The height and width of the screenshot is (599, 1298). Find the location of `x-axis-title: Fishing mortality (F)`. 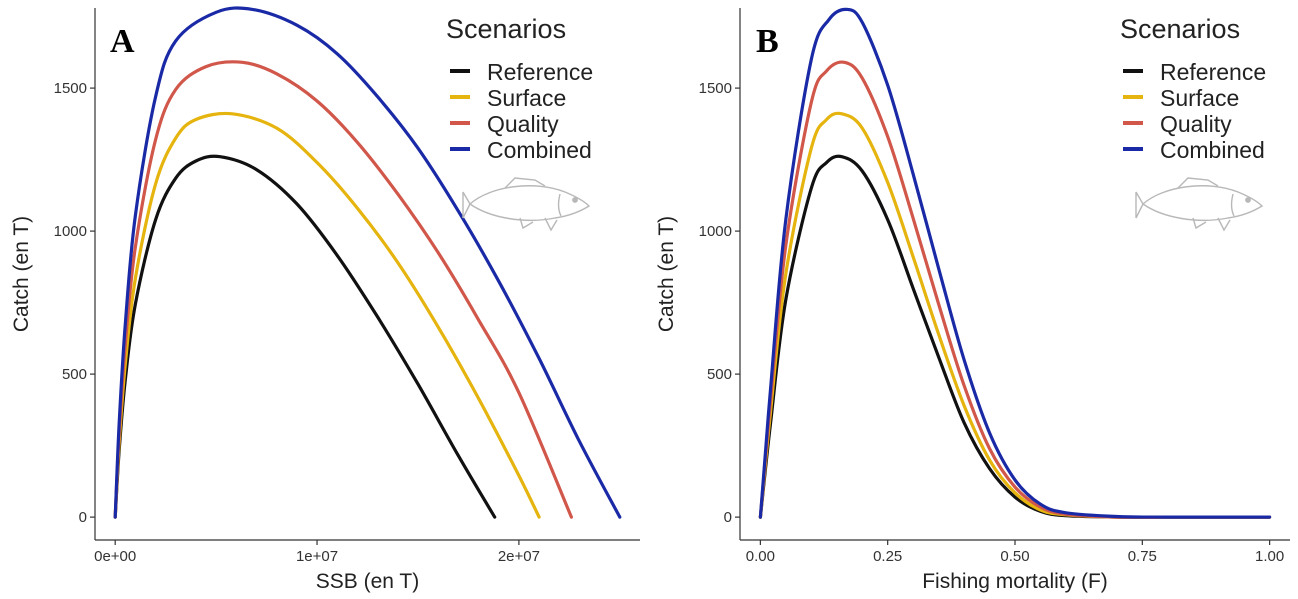

x-axis-title: Fishing mortality (F) is located at coordinates (1015, 581).